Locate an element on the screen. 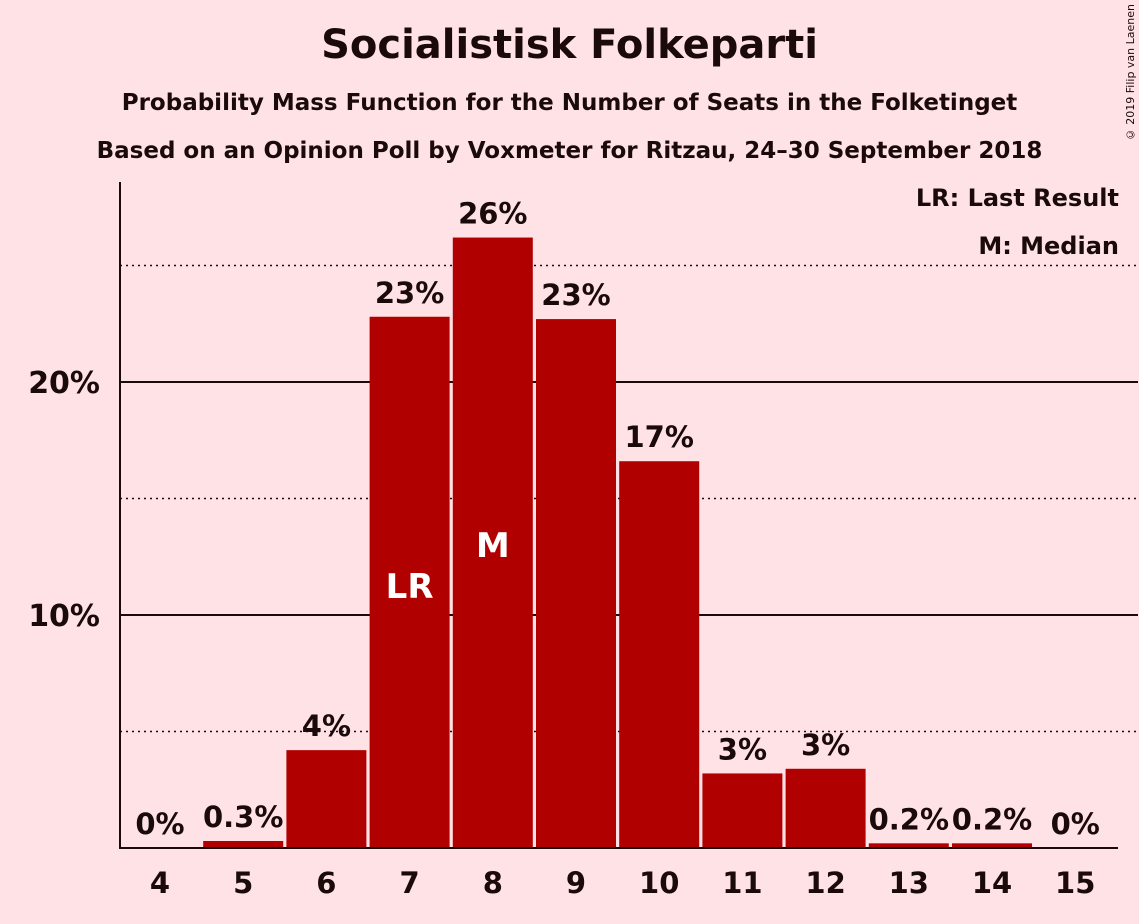 This screenshot has width=1139, height=924. bar-value-label: 26% is located at coordinates (492, 214).